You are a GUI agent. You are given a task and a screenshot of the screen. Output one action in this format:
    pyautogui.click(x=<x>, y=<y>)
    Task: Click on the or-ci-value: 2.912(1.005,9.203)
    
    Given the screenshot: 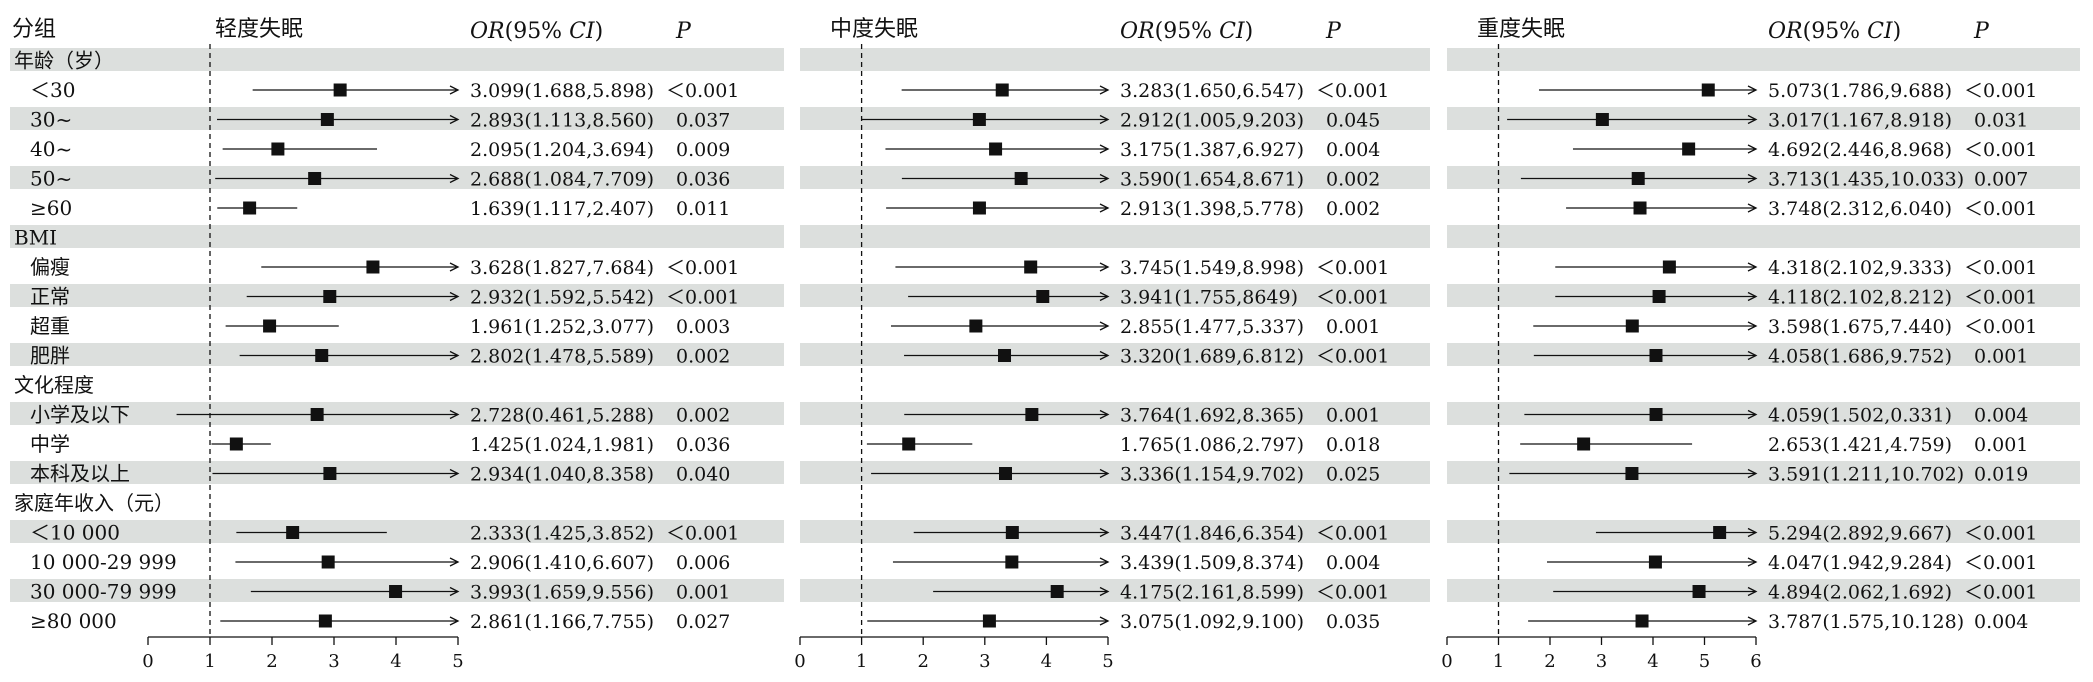 What is the action you would take?
    pyautogui.click(x=1212, y=121)
    